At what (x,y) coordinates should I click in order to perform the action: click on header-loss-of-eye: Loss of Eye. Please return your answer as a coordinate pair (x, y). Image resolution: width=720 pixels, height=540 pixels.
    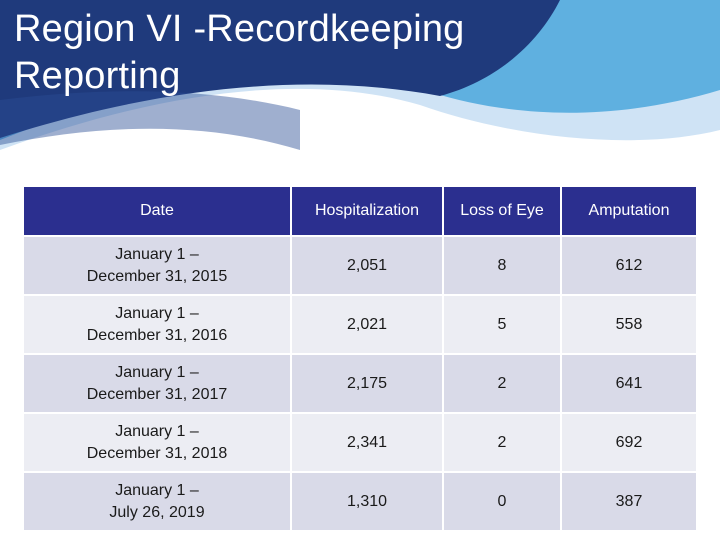
    Looking at the image, I should click on (503, 212).